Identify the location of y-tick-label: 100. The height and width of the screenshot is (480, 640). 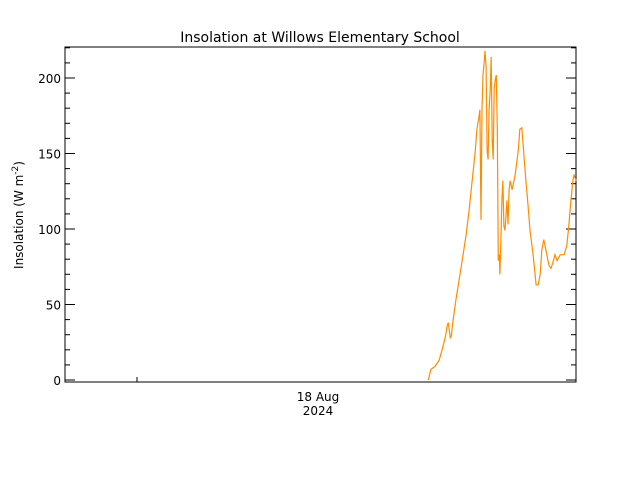
(49, 230).